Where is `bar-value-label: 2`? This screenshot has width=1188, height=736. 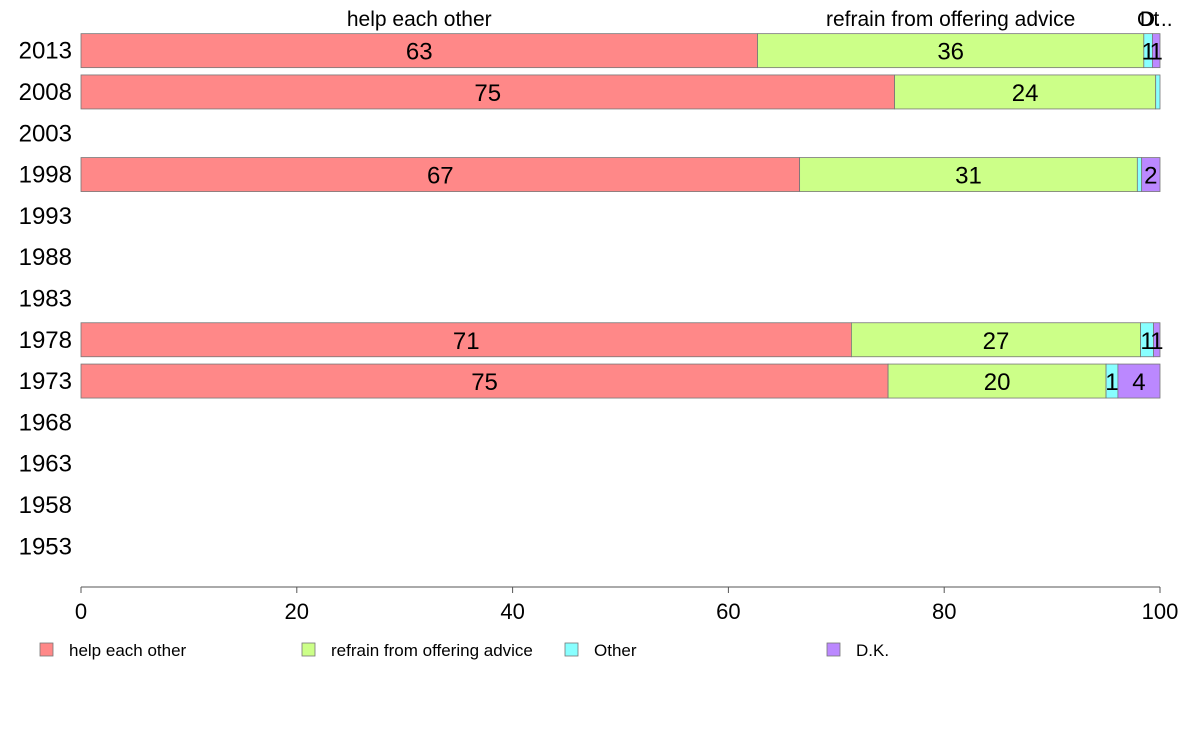 bar-value-label: 2 is located at coordinates (1150, 176).